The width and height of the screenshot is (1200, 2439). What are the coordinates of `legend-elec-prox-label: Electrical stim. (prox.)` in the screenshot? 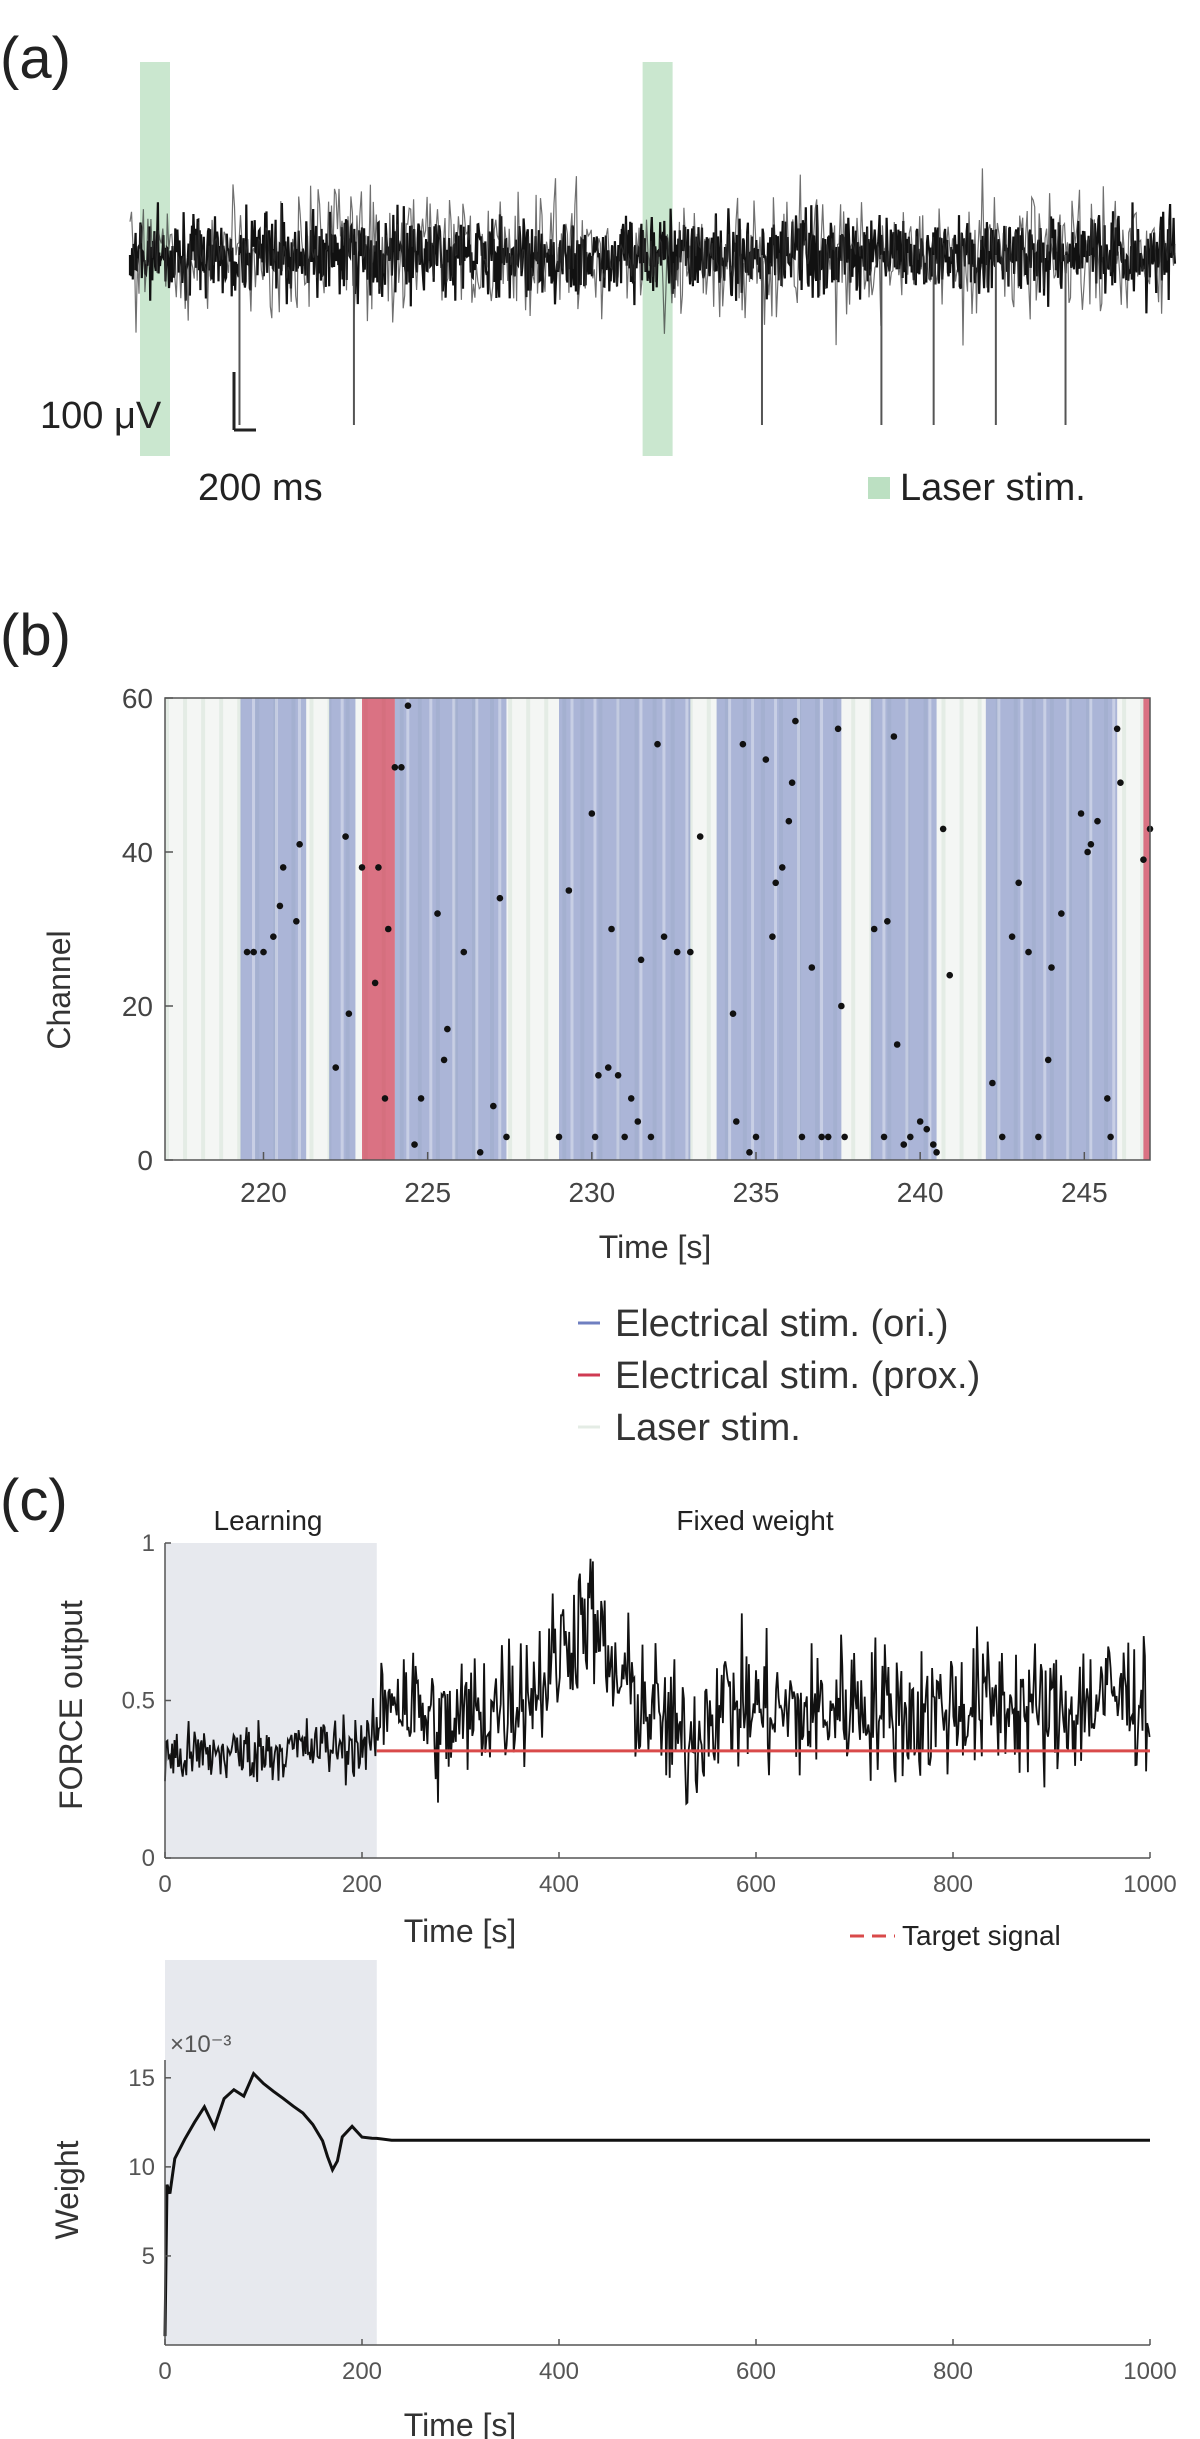 It's located at (797, 1376).